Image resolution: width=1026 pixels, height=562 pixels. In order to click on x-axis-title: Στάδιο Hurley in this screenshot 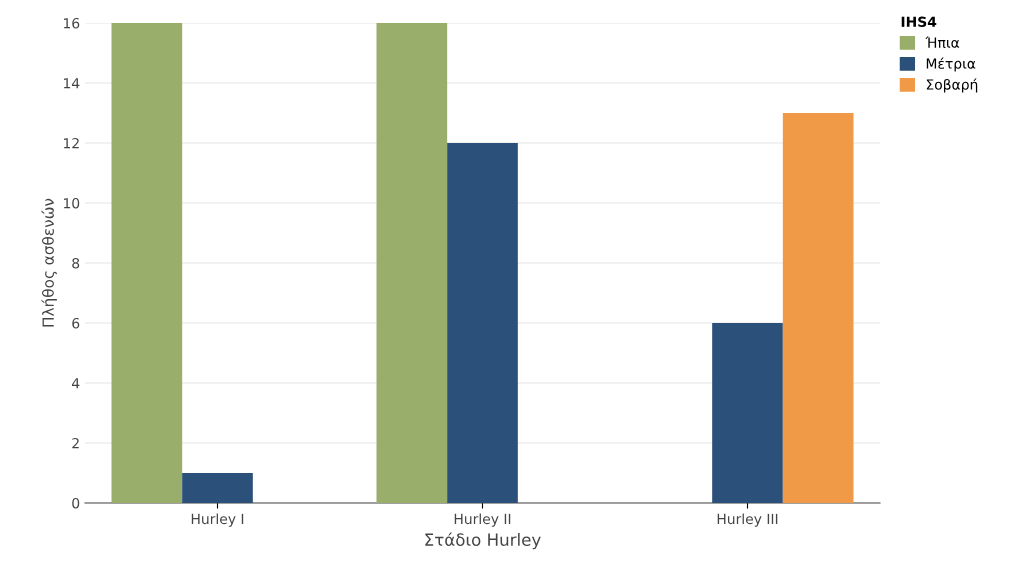, I will do `click(483, 541)`.